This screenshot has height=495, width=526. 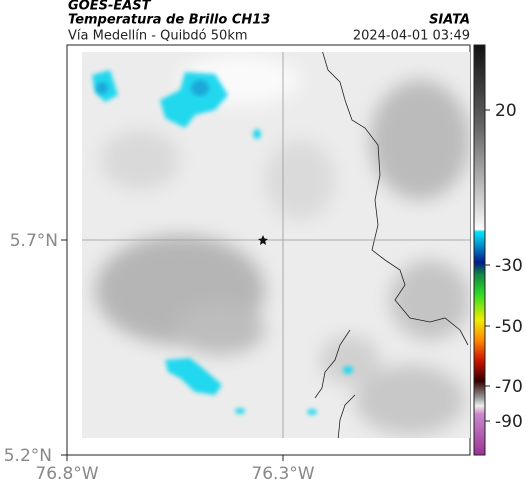 What do you see at coordinates (169, 20) in the screenshot?
I see `title: Temperatura de Brillo CH13` at bounding box center [169, 20].